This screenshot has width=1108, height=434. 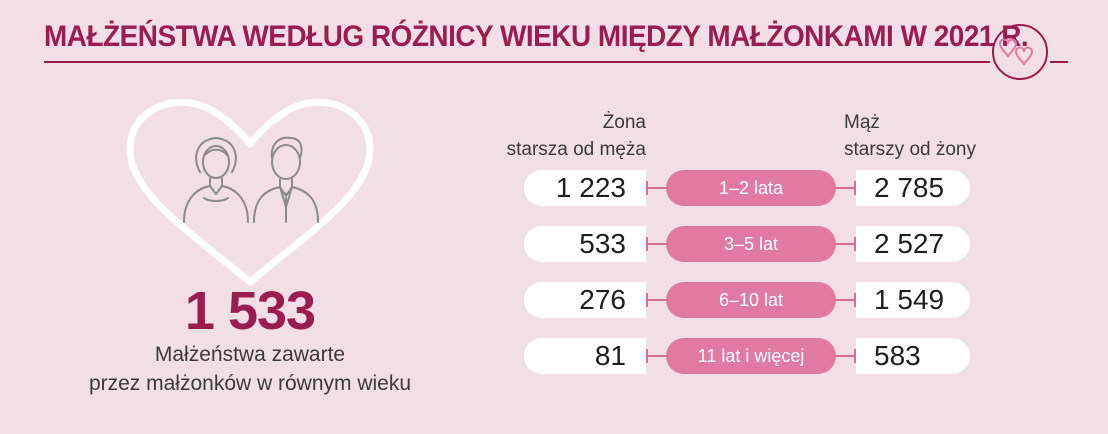 What do you see at coordinates (602, 299) in the screenshot?
I see `wife-older-value: 276` at bounding box center [602, 299].